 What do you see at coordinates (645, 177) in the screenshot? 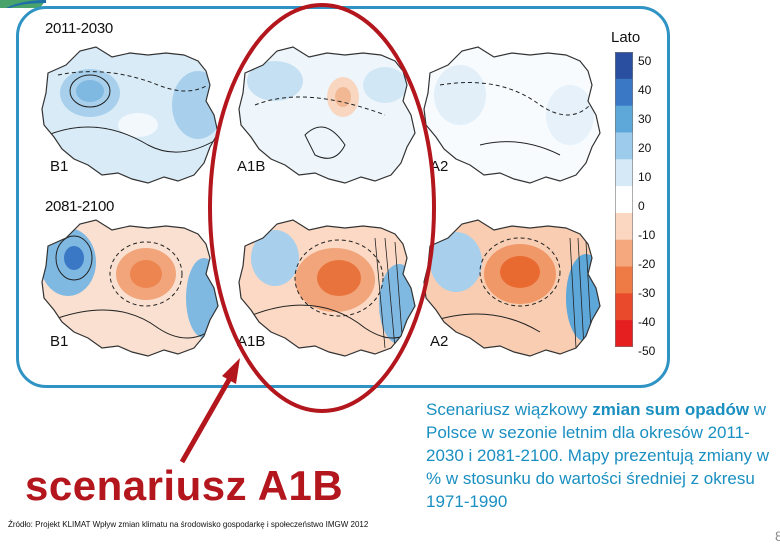
I see `legend-tick-label: 10` at bounding box center [645, 177].